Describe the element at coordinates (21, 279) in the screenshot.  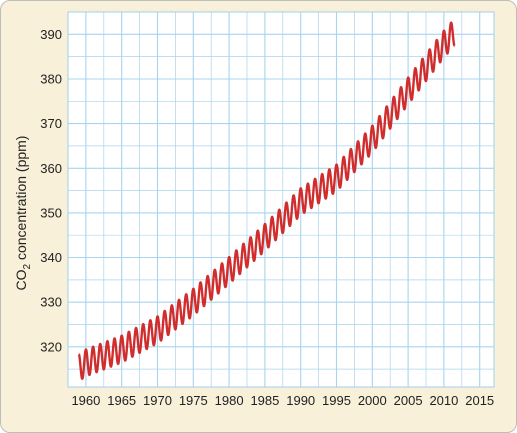
I see `y-axis-title-prefix: CO` at that location.